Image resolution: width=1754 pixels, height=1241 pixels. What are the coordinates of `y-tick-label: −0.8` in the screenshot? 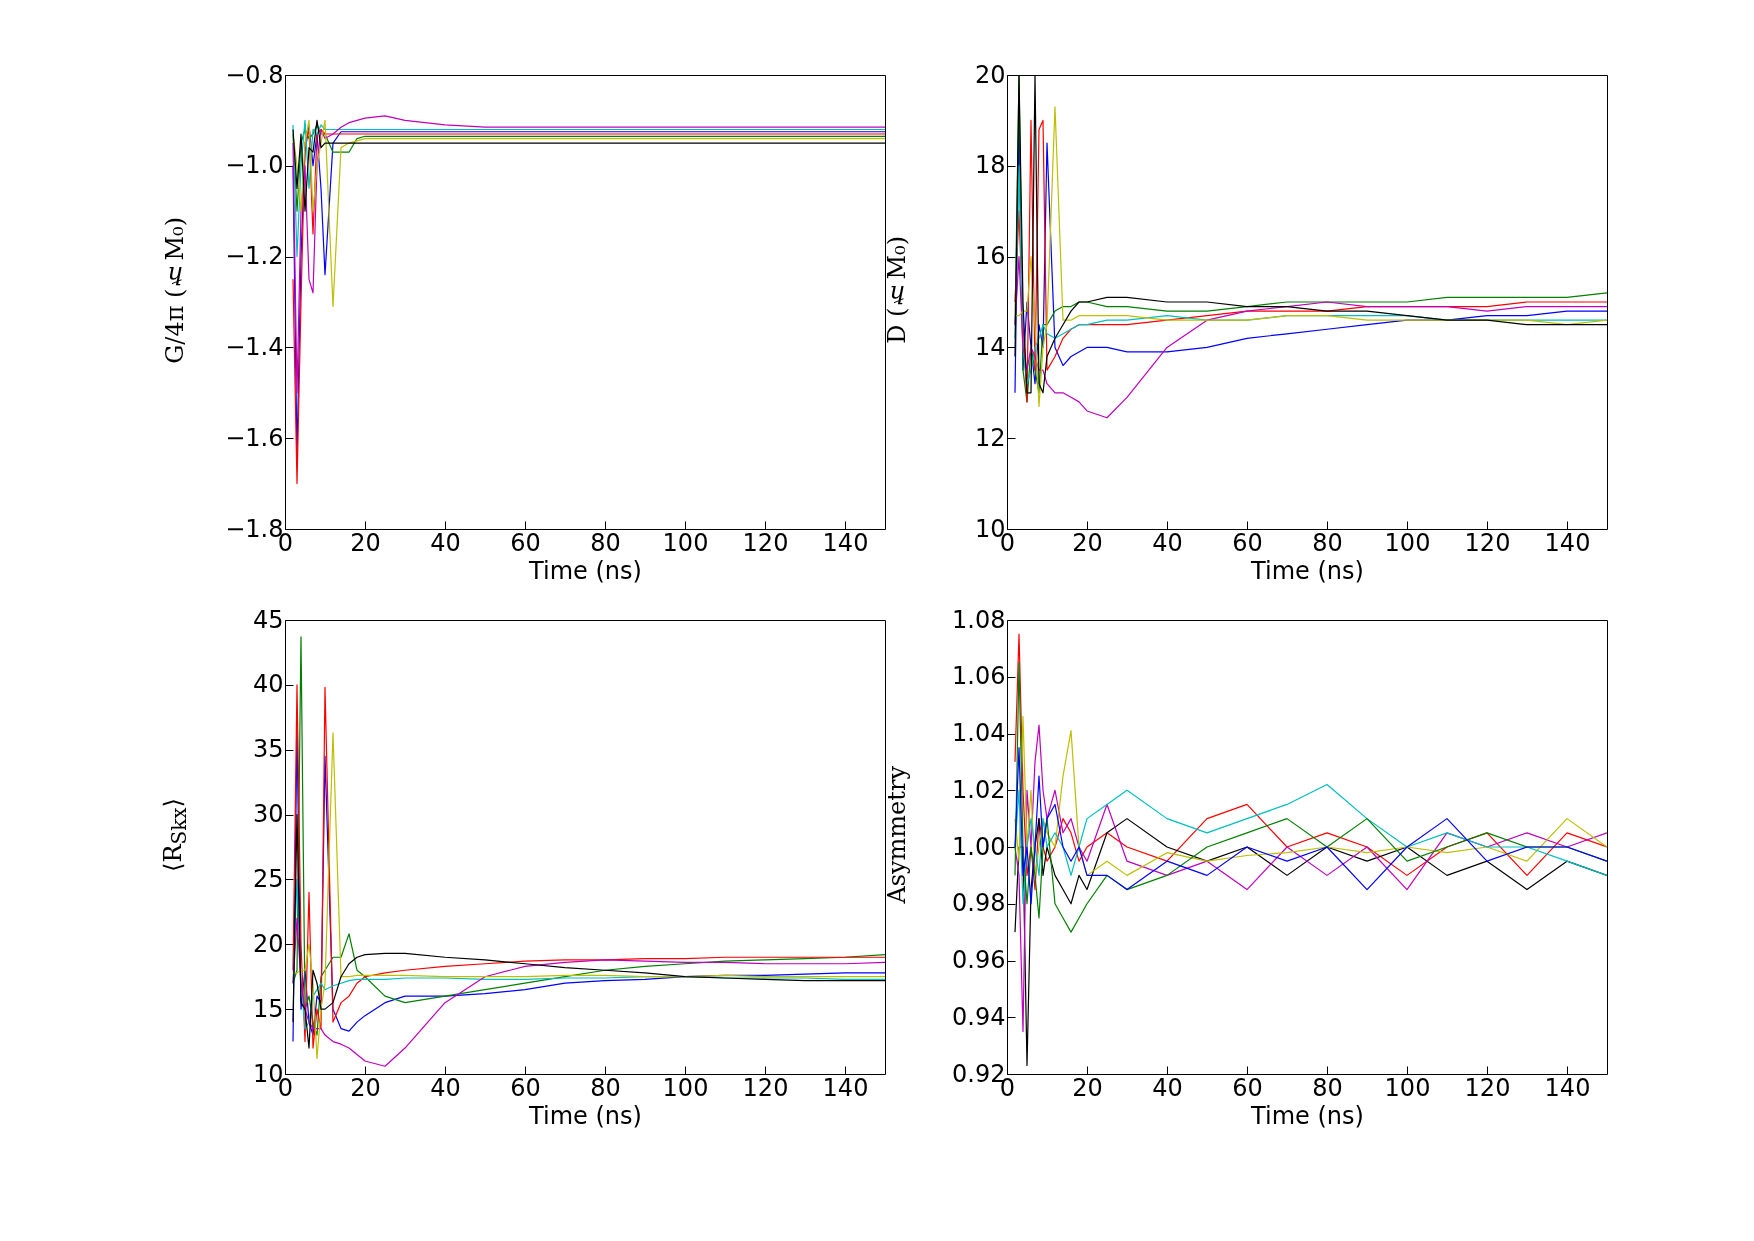 It's located at (254, 74).